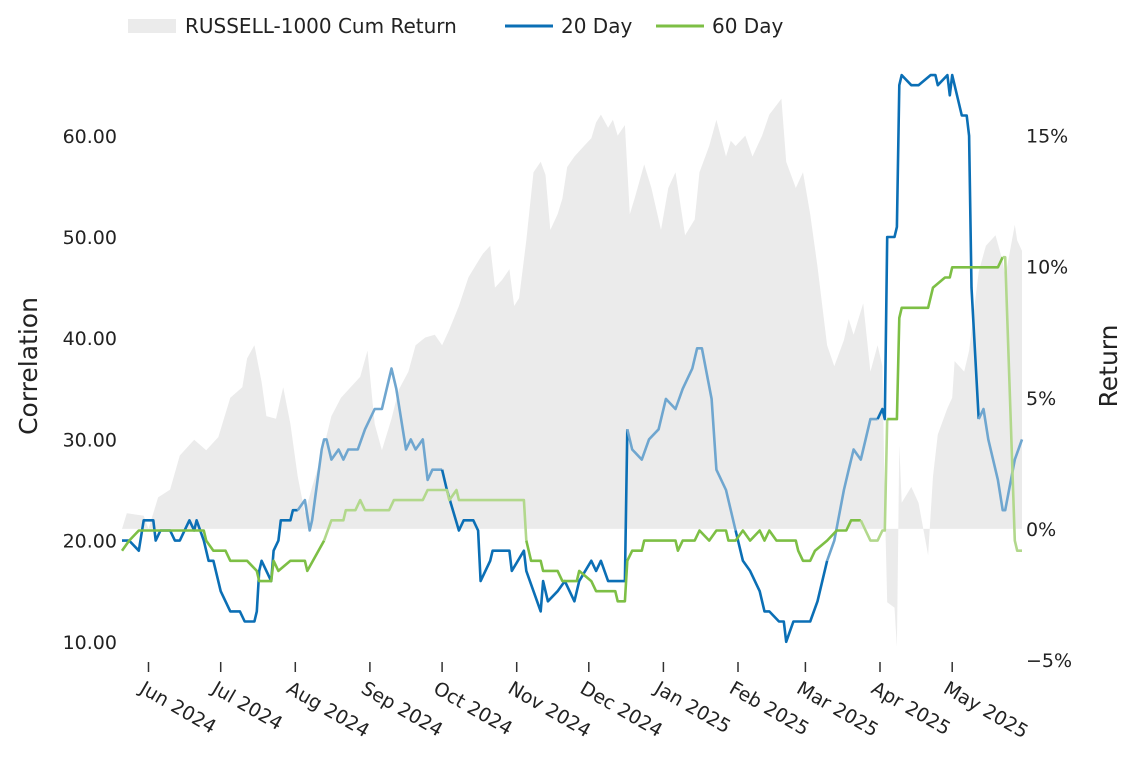 Image resolution: width=1144 pixels, height=768 pixels. Describe the element at coordinates (911, 708) in the screenshot. I see `x-tick-label: Apr 2025` at that location.